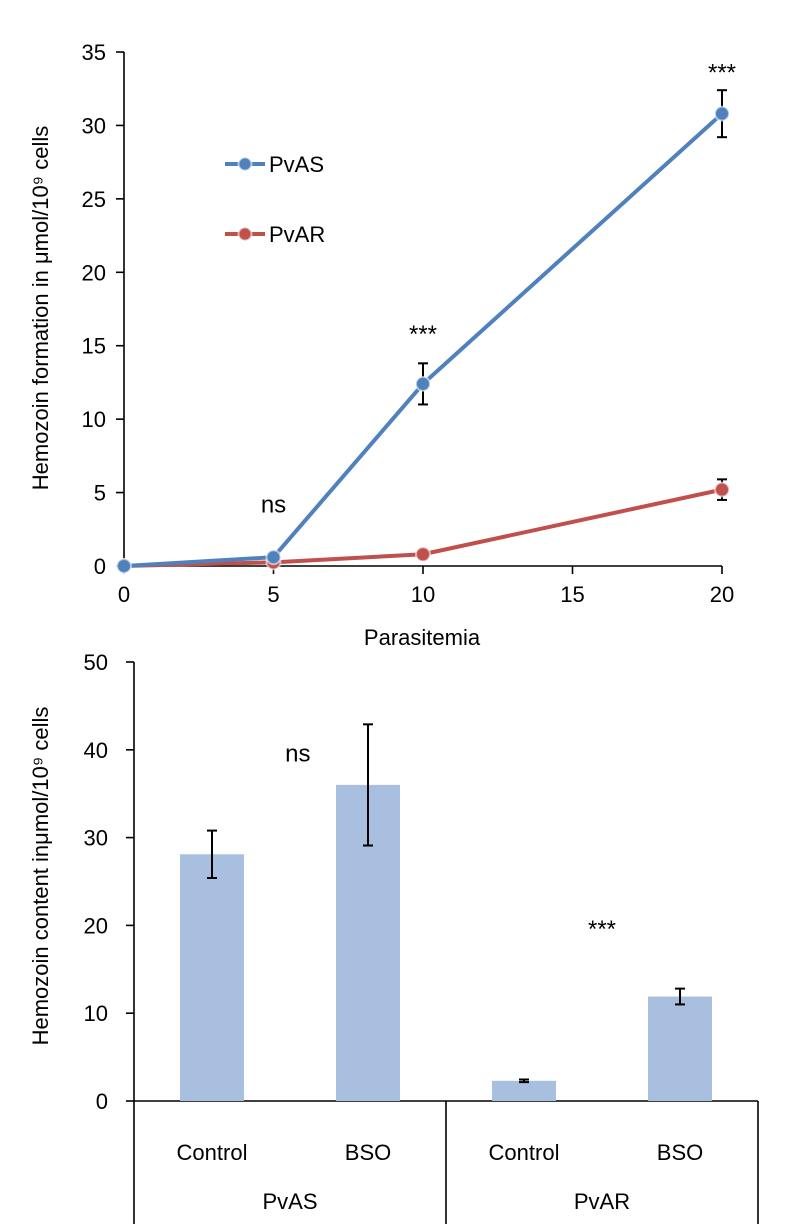 The width and height of the screenshot is (786, 1224). I want to click on legend-label-pvas: PvAS, so click(296, 164).